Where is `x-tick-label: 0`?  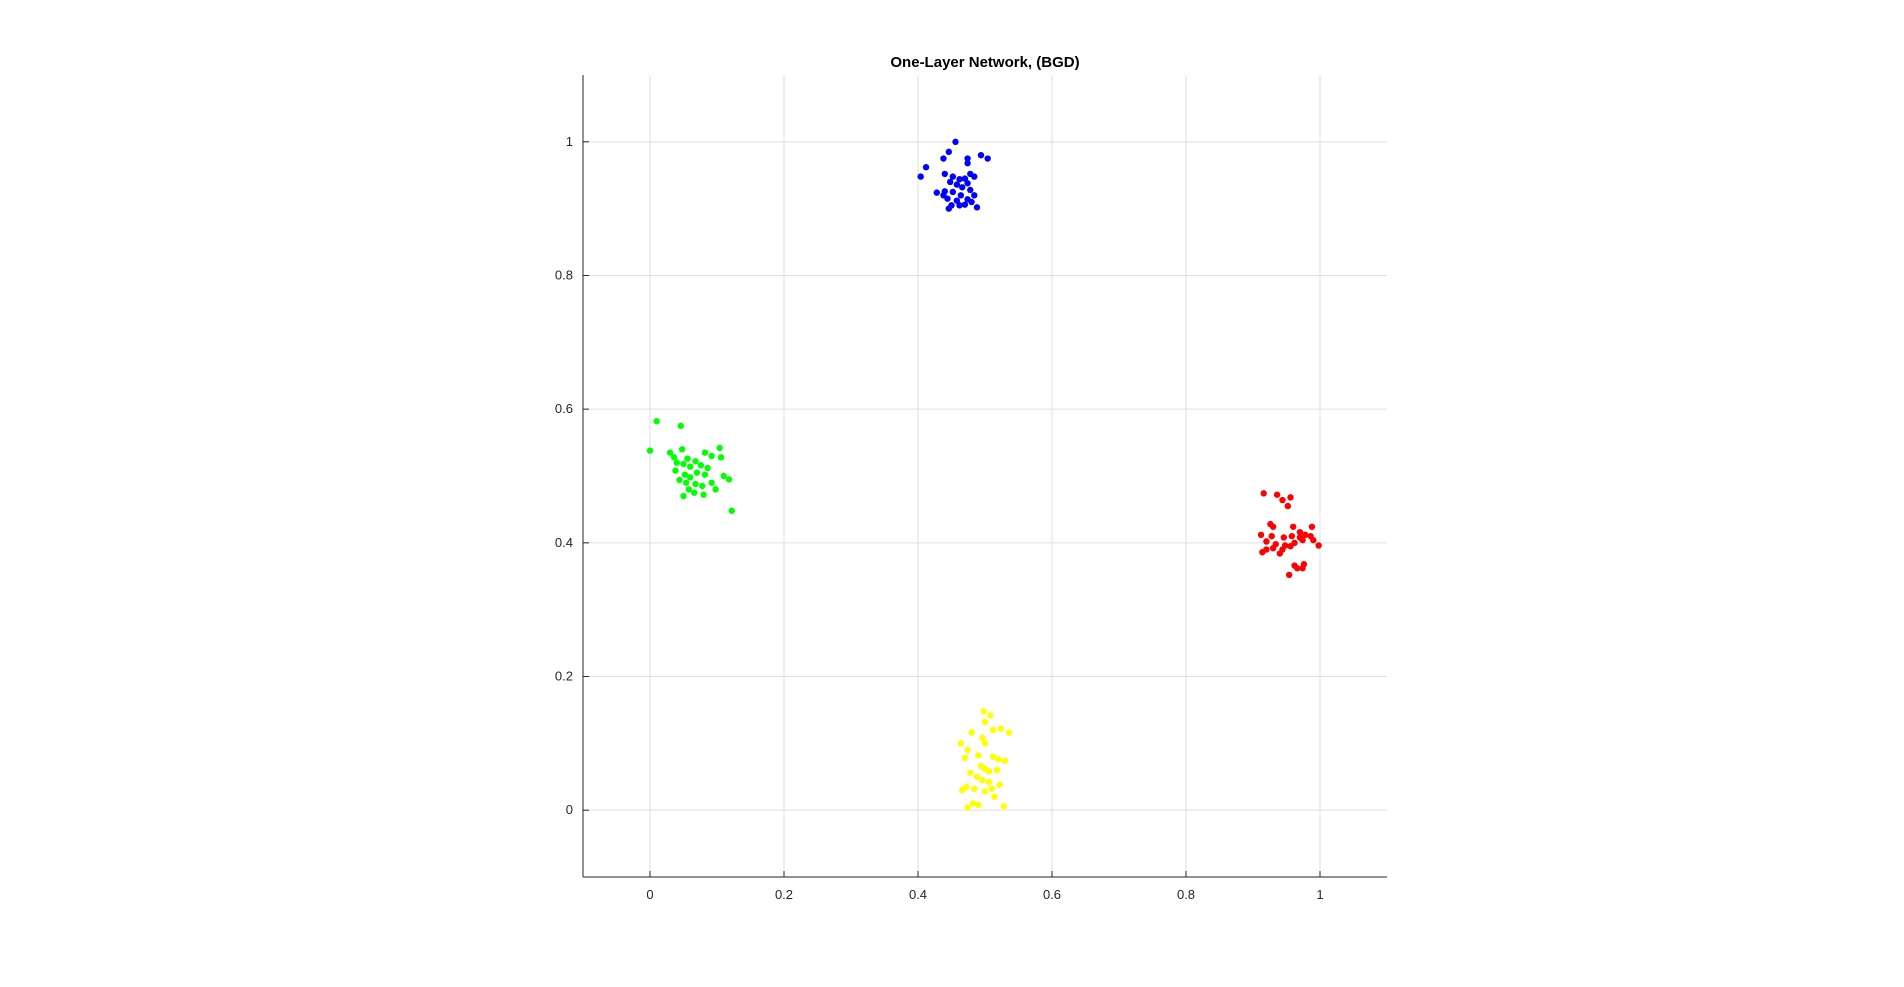 x-tick-label: 0 is located at coordinates (649, 894).